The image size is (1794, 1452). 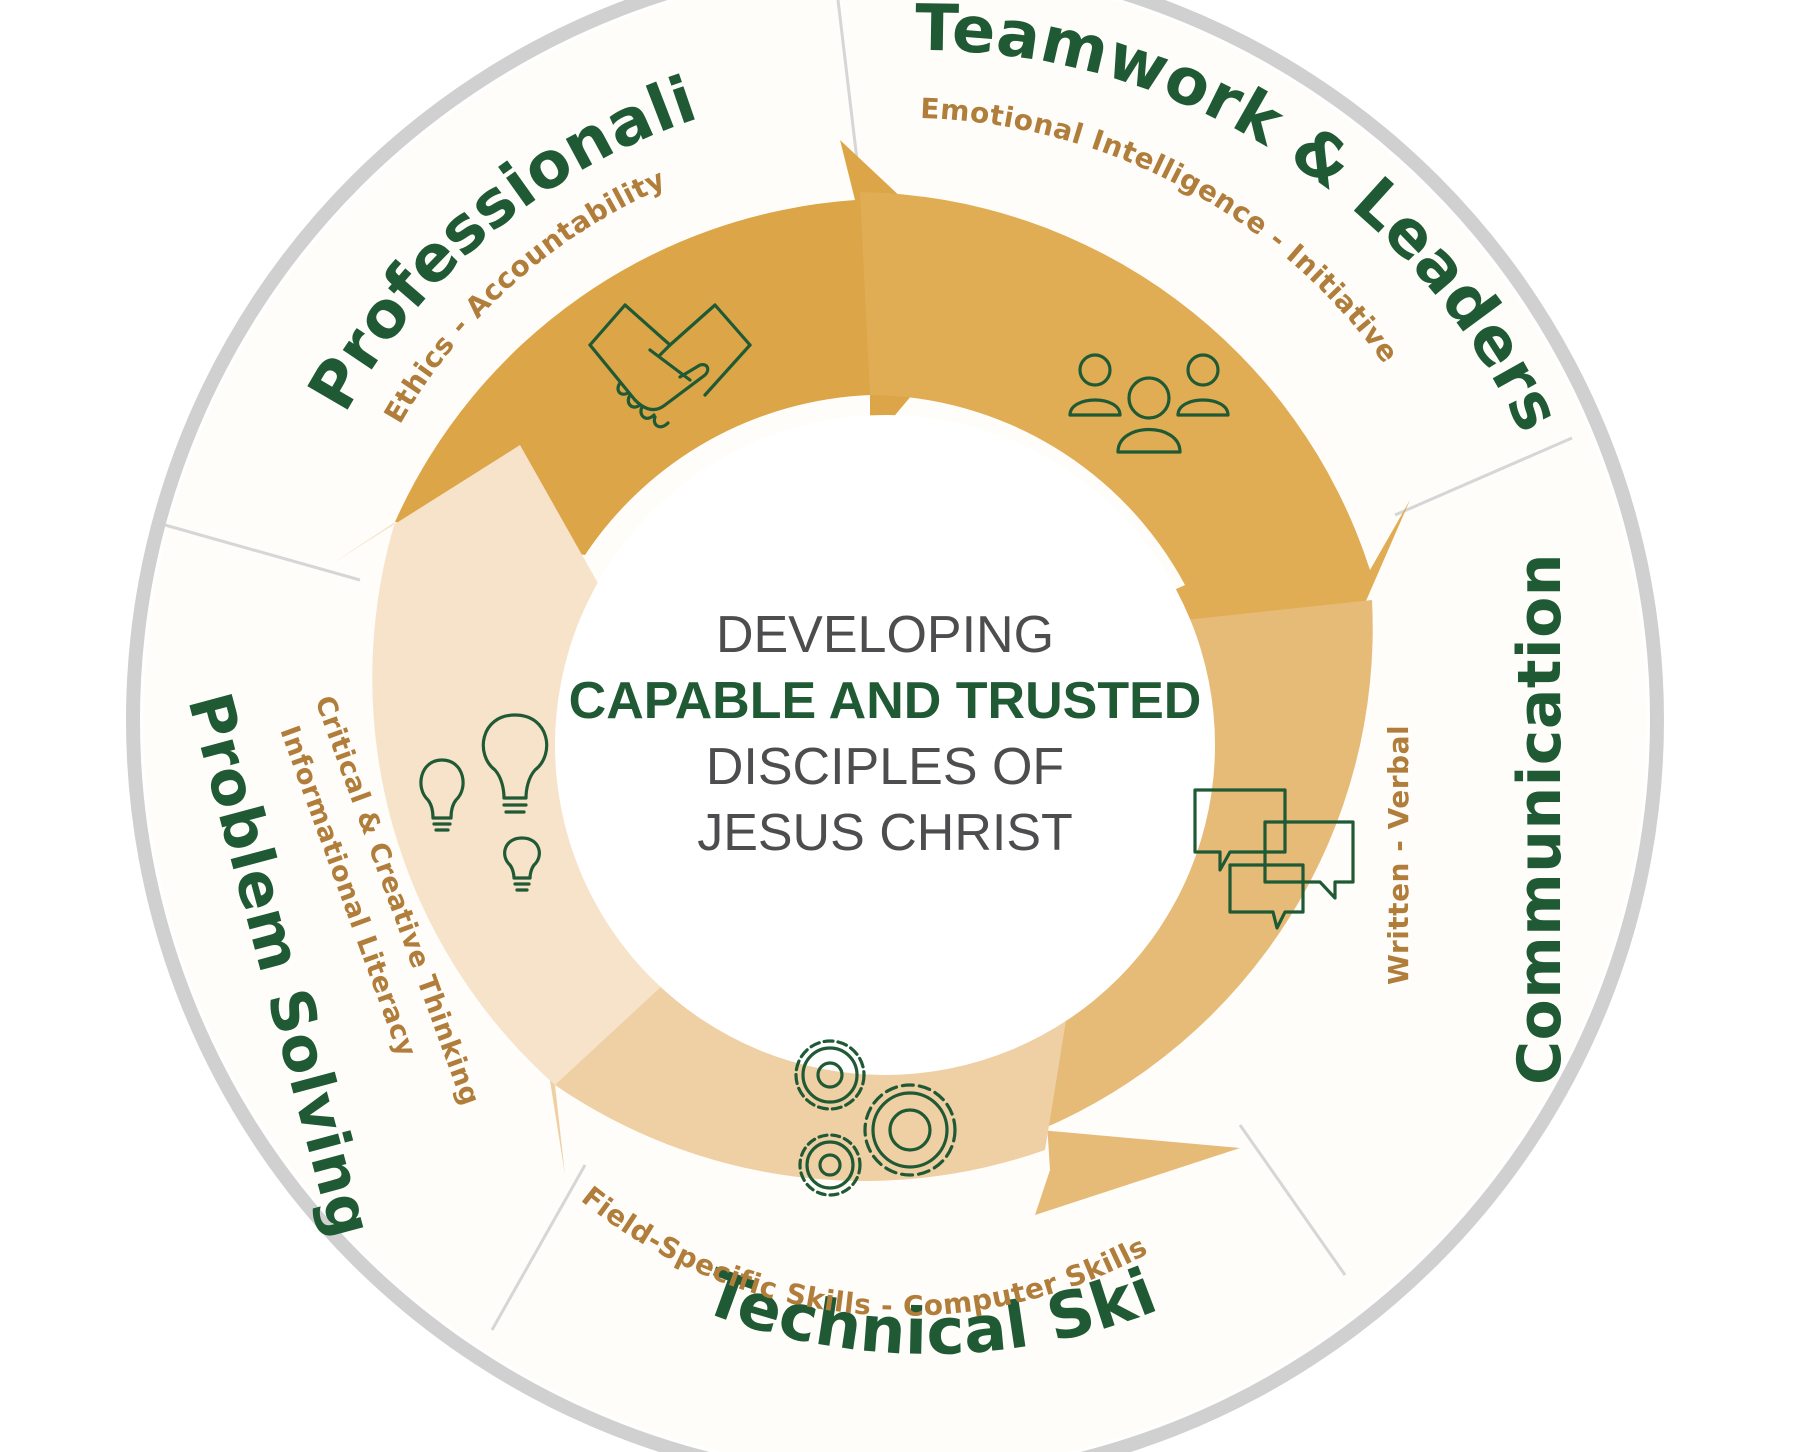 What do you see at coordinates (885, 833) in the screenshot?
I see `center-line-4: JESUS CHRIST` at bounding box center [885, 833].